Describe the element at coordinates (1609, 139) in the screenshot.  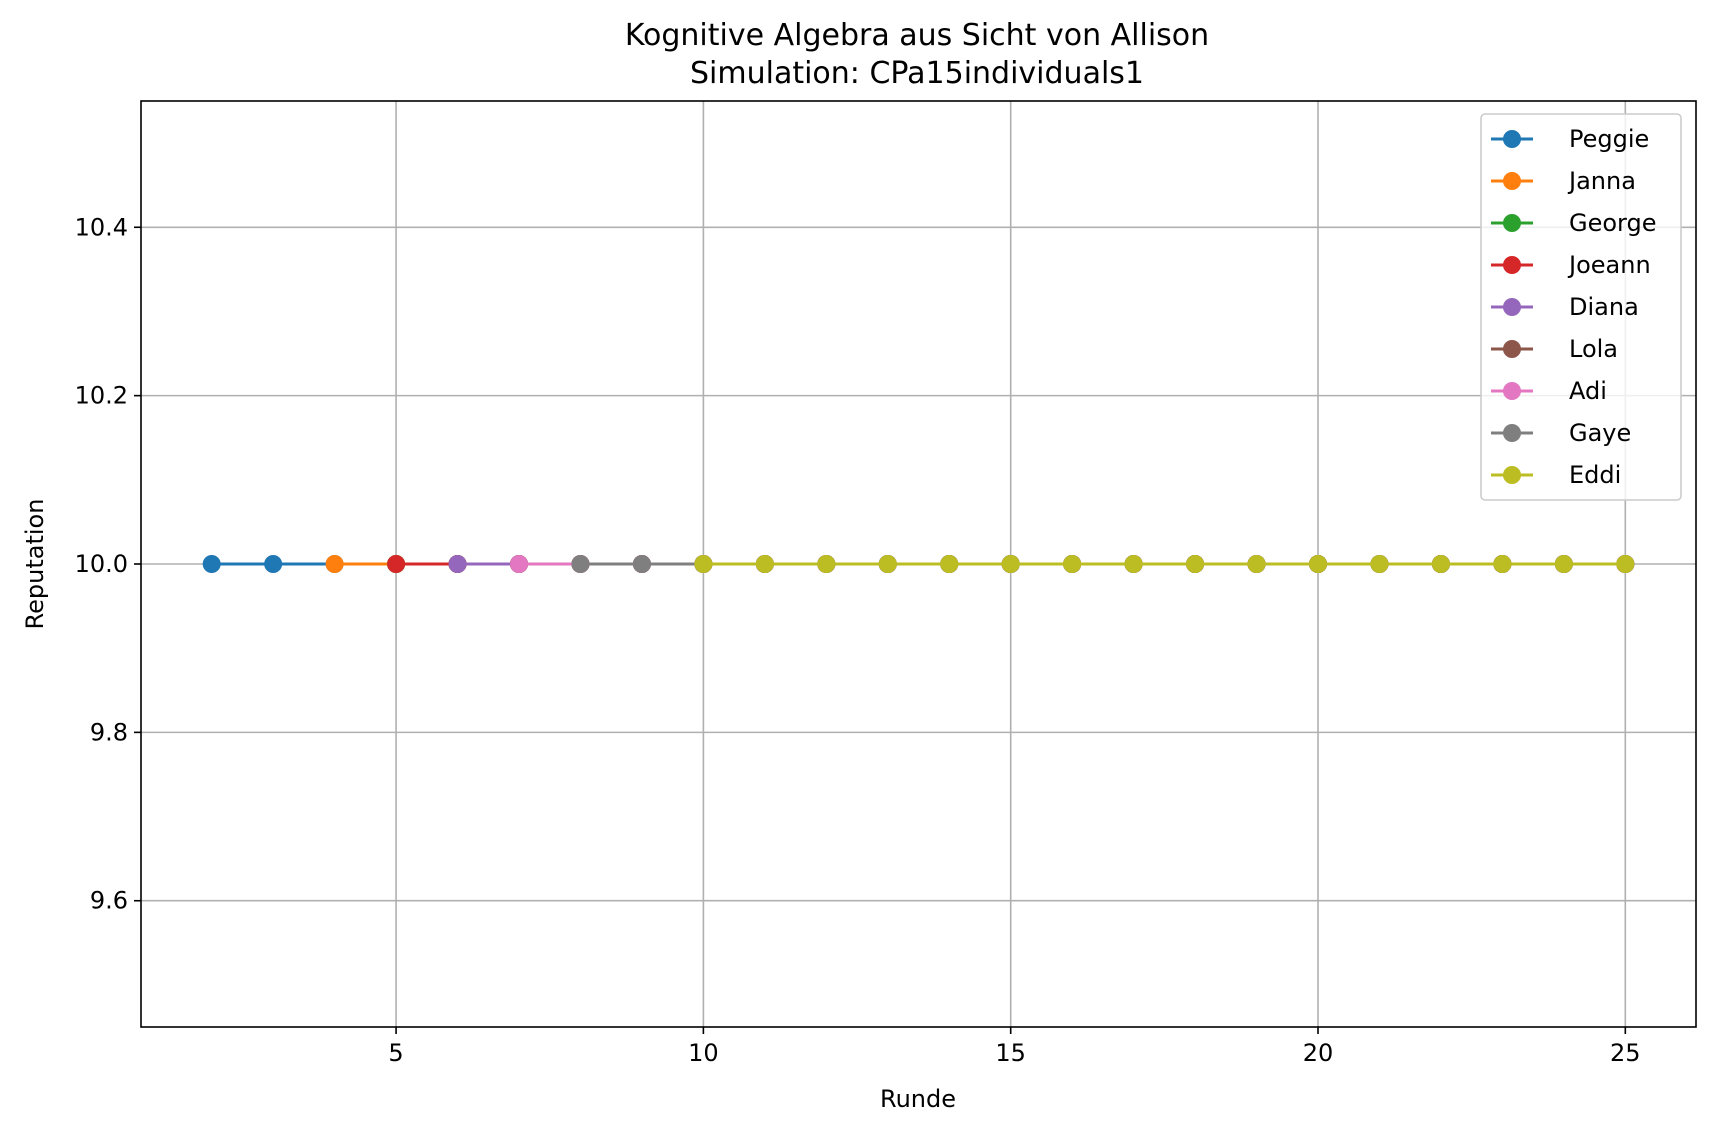
I see `legend-label: Peggie` at that location.